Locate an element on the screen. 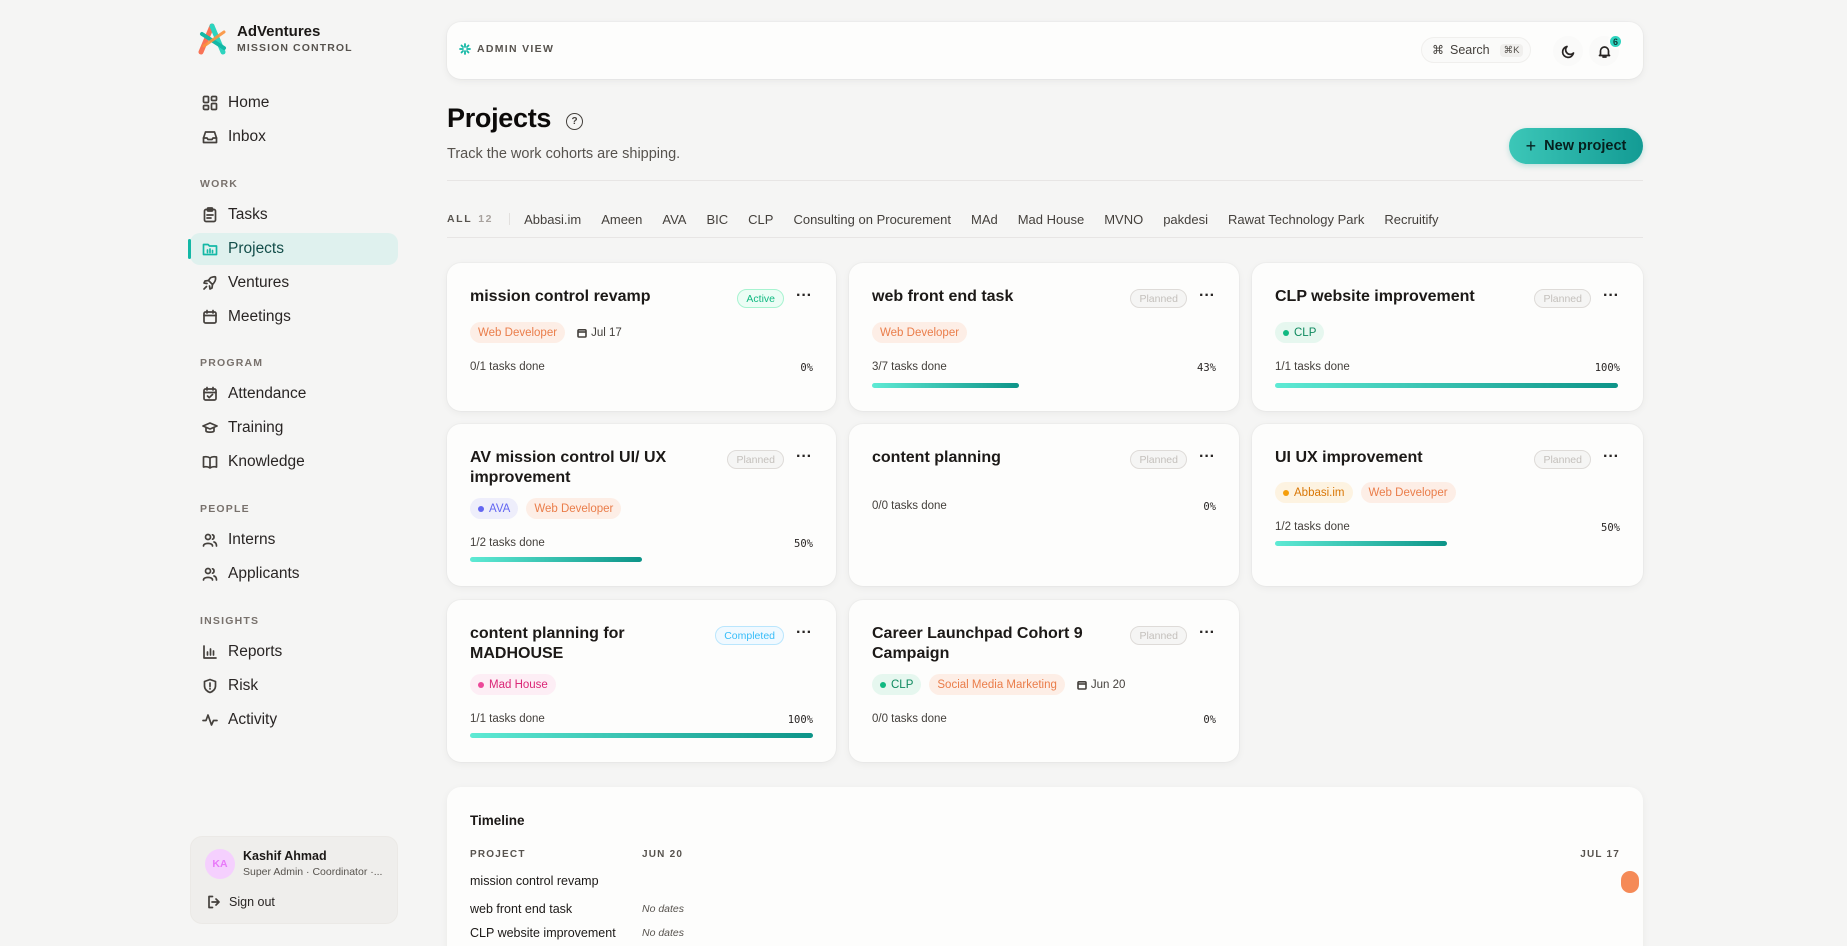  progress-percent: 0% is located at coordinates (1209, 507).